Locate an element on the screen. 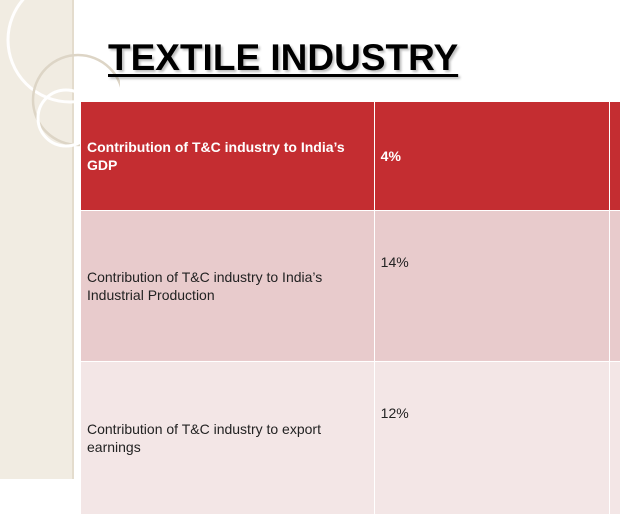 This screenshot has height=515, width=638. row-value: 14% is located at coordinates (492, 286).